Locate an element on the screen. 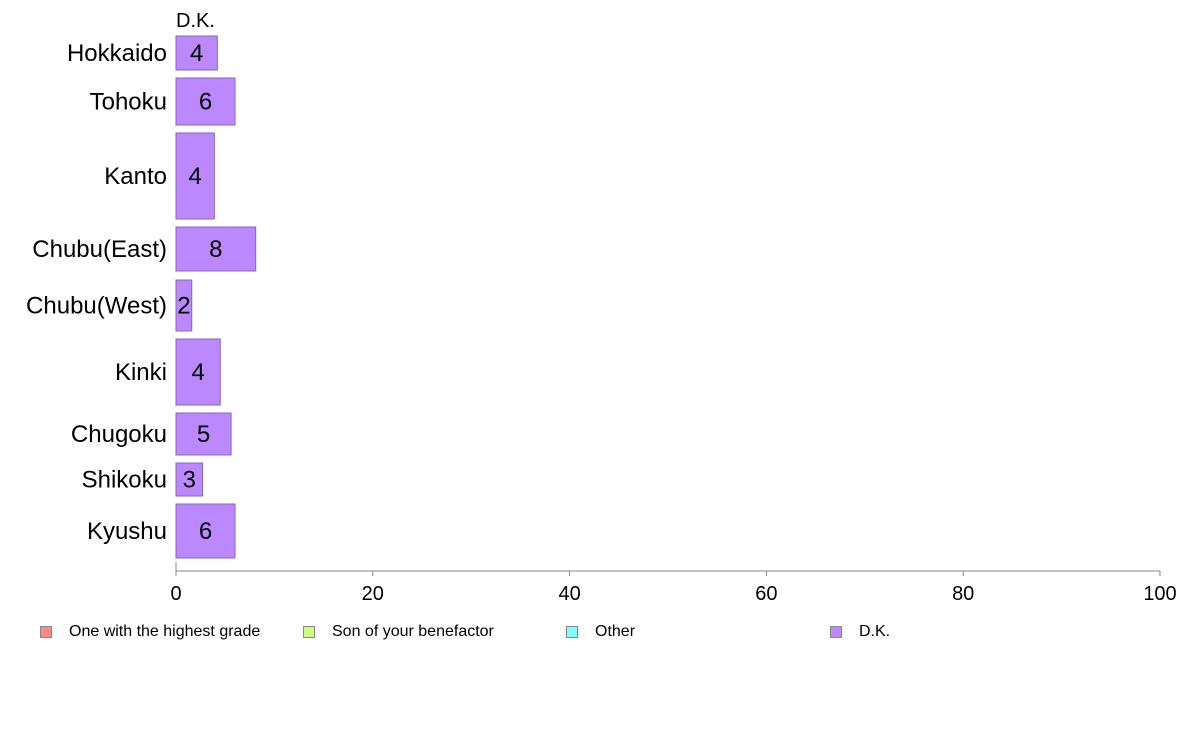 The image size is (1188, 736). legend-item: Other is located at coordinates (600, 632).